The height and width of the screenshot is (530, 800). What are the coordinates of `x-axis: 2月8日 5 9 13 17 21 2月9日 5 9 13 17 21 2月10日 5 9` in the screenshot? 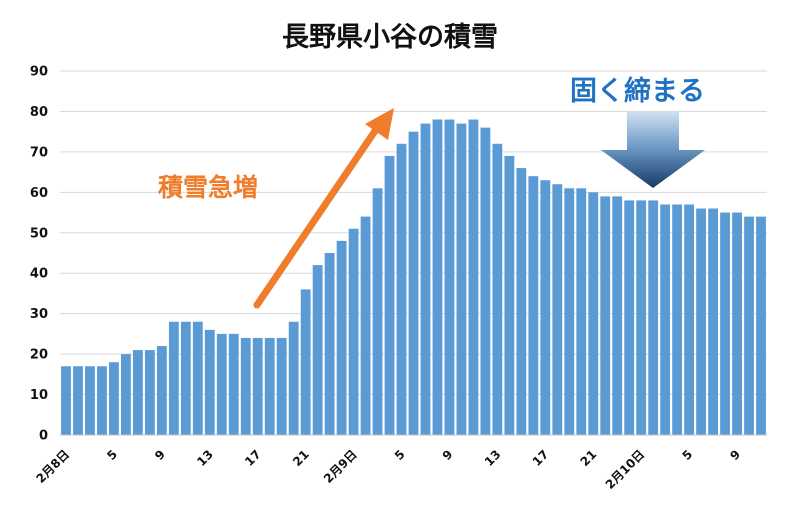 It's located at (388, 469).